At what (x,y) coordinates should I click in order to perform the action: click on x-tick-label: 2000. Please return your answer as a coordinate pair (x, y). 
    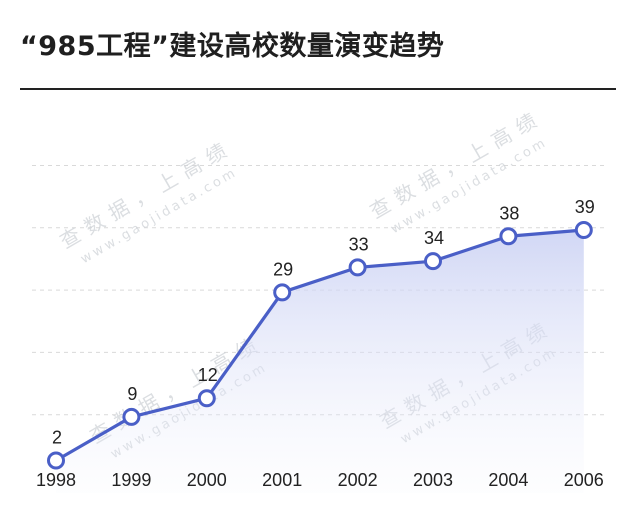
    Looking at the image, I should click on (207, 480).